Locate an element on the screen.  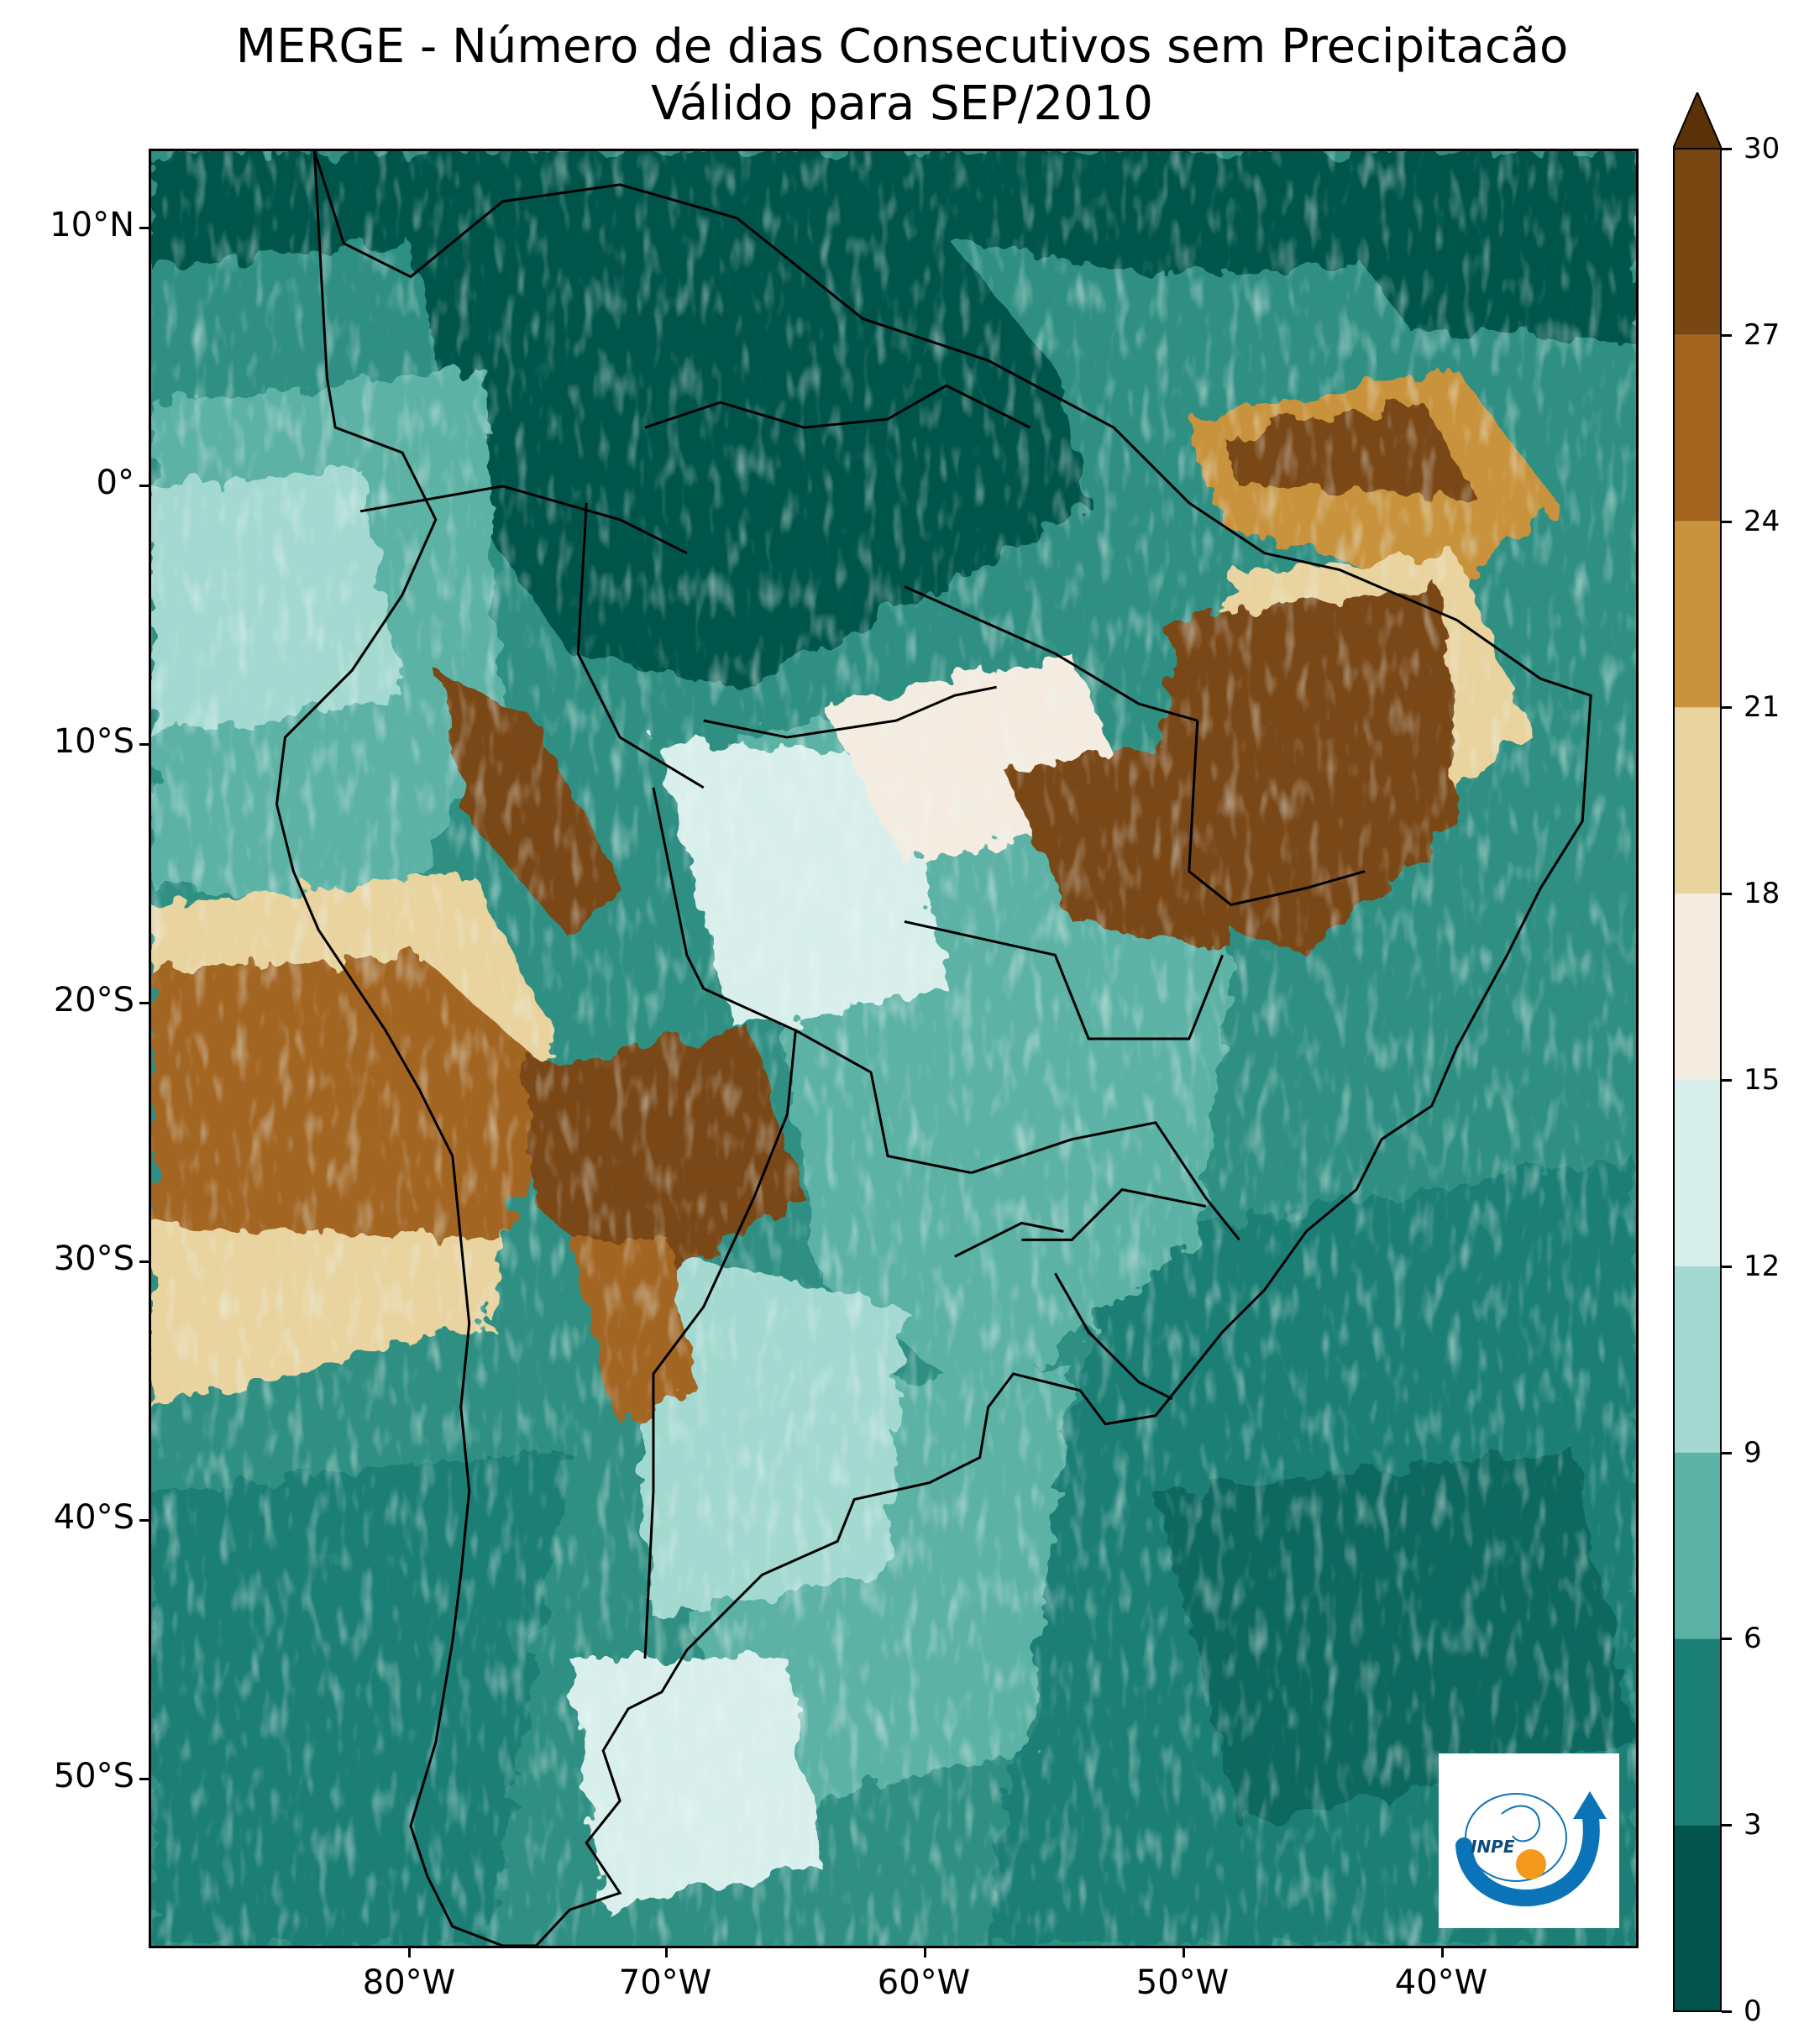
colorbar-extend-arrow is located at coordinates (1697, 120).